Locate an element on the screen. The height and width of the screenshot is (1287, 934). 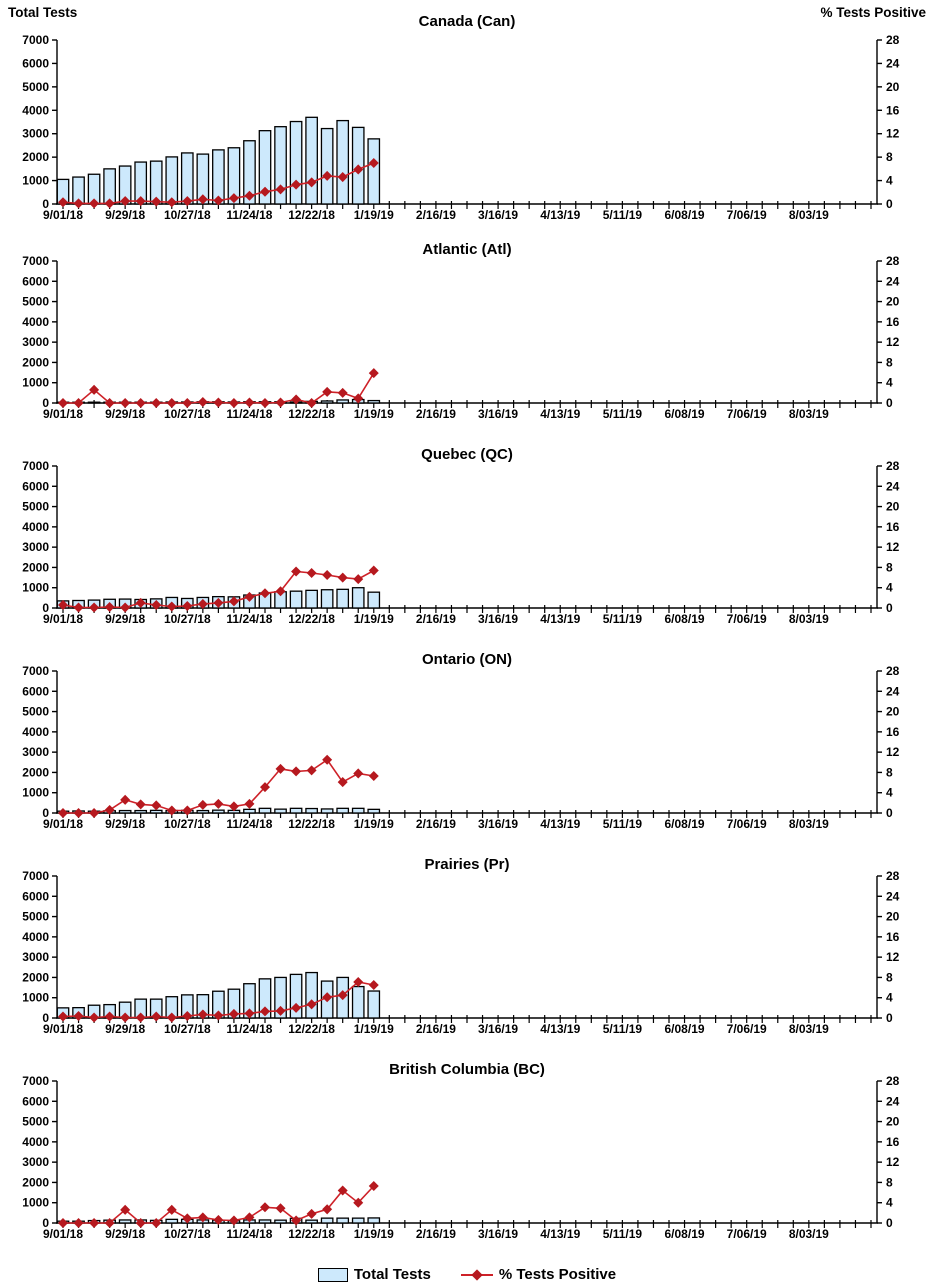
right-tick-label: 12 is located at coordinates (893, 957).